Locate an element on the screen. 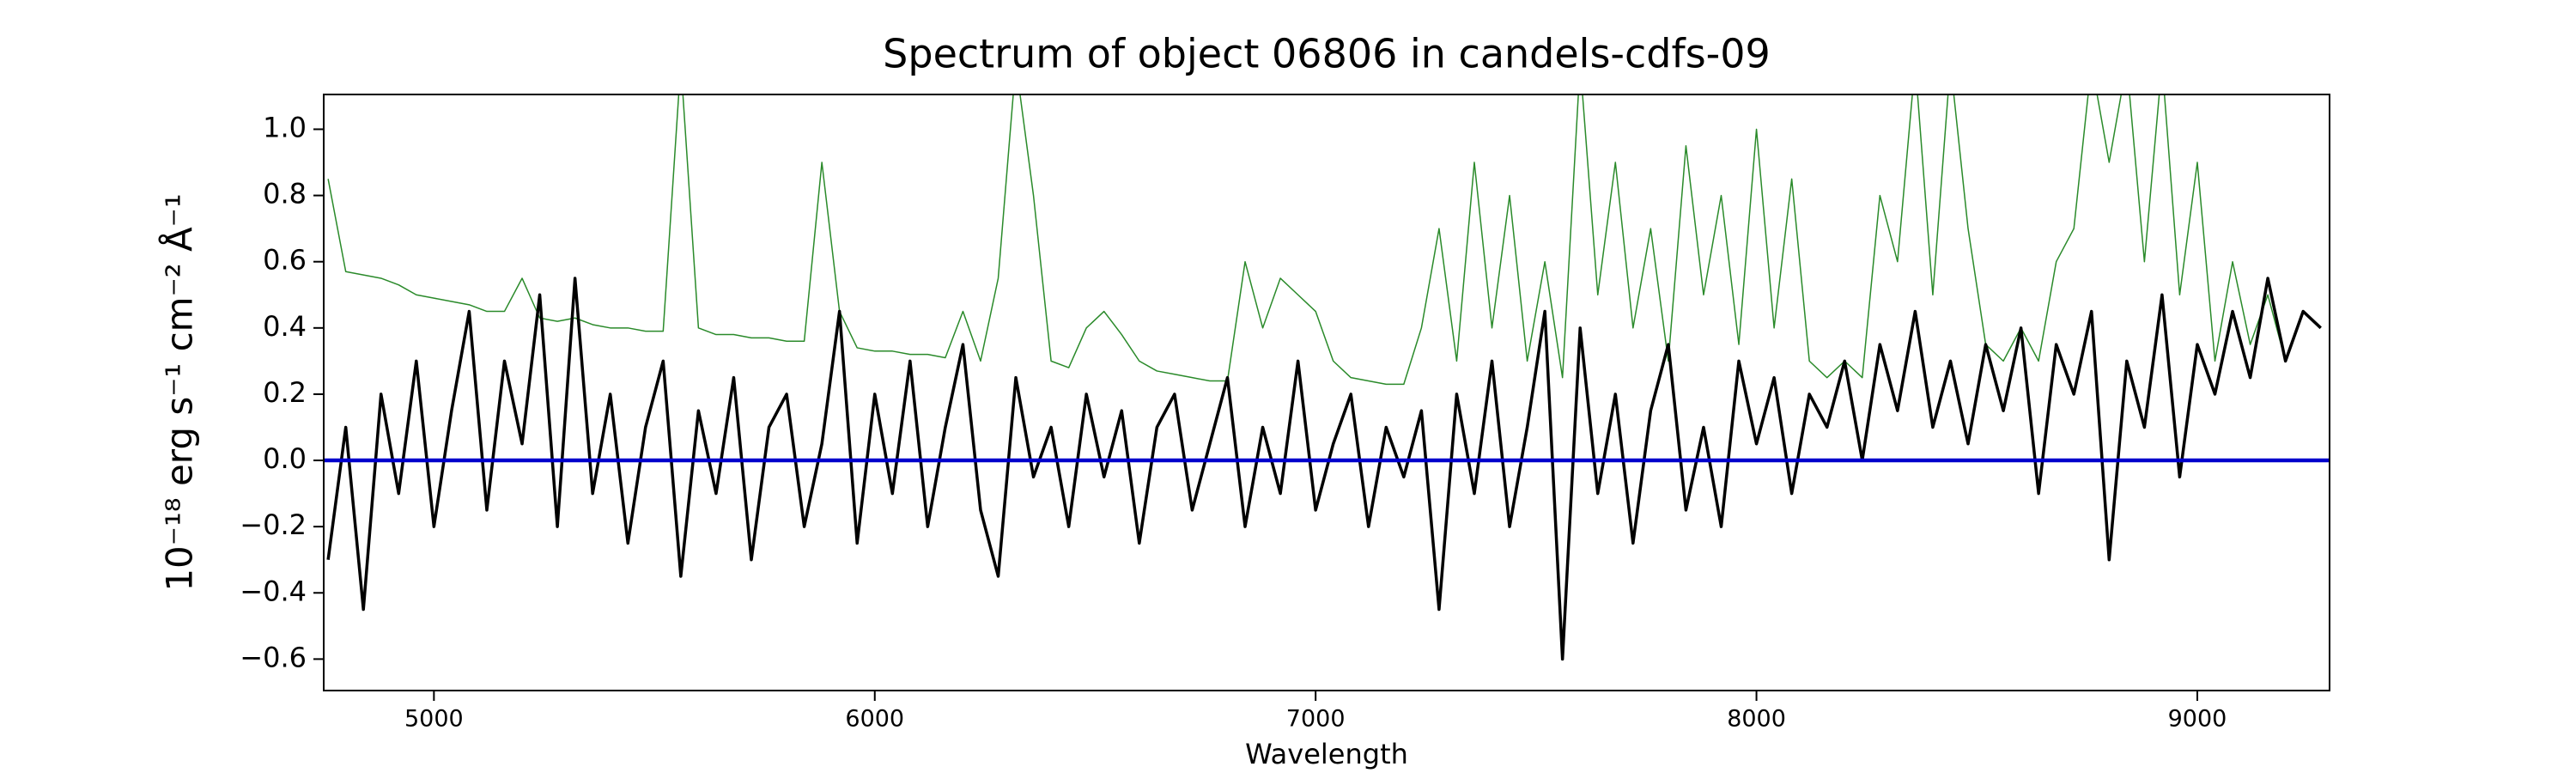 Image resolution: width=2576 pixels, height=773 pixels. y-axis-label: 10⁻¹⁸ erg s⁻¹ cm⁻² Å⁻¹ is located at coordinates (180, 392).